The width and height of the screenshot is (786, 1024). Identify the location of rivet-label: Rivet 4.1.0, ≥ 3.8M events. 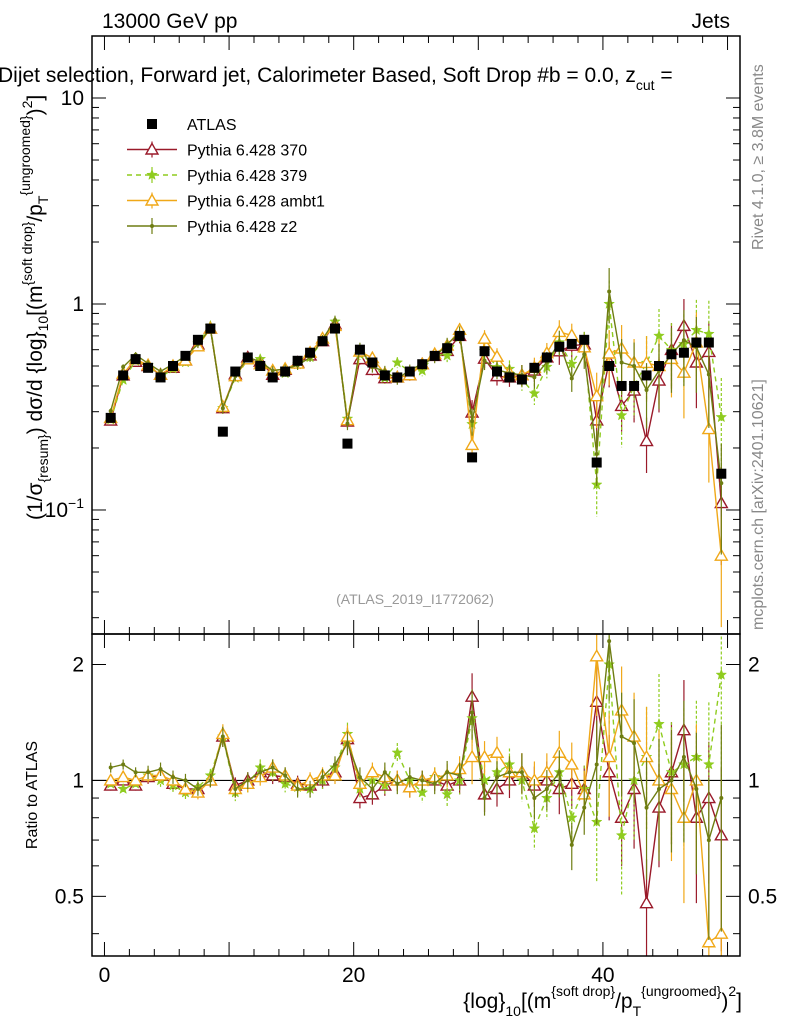
(758, 157).